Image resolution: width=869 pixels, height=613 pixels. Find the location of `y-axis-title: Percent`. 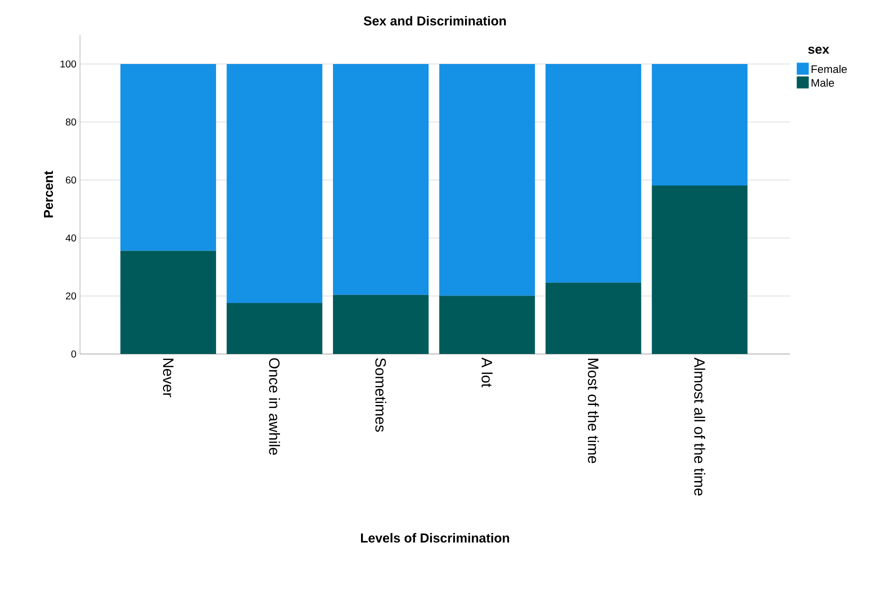

y-axis-title: Percent is located at coordinates (49, 194).